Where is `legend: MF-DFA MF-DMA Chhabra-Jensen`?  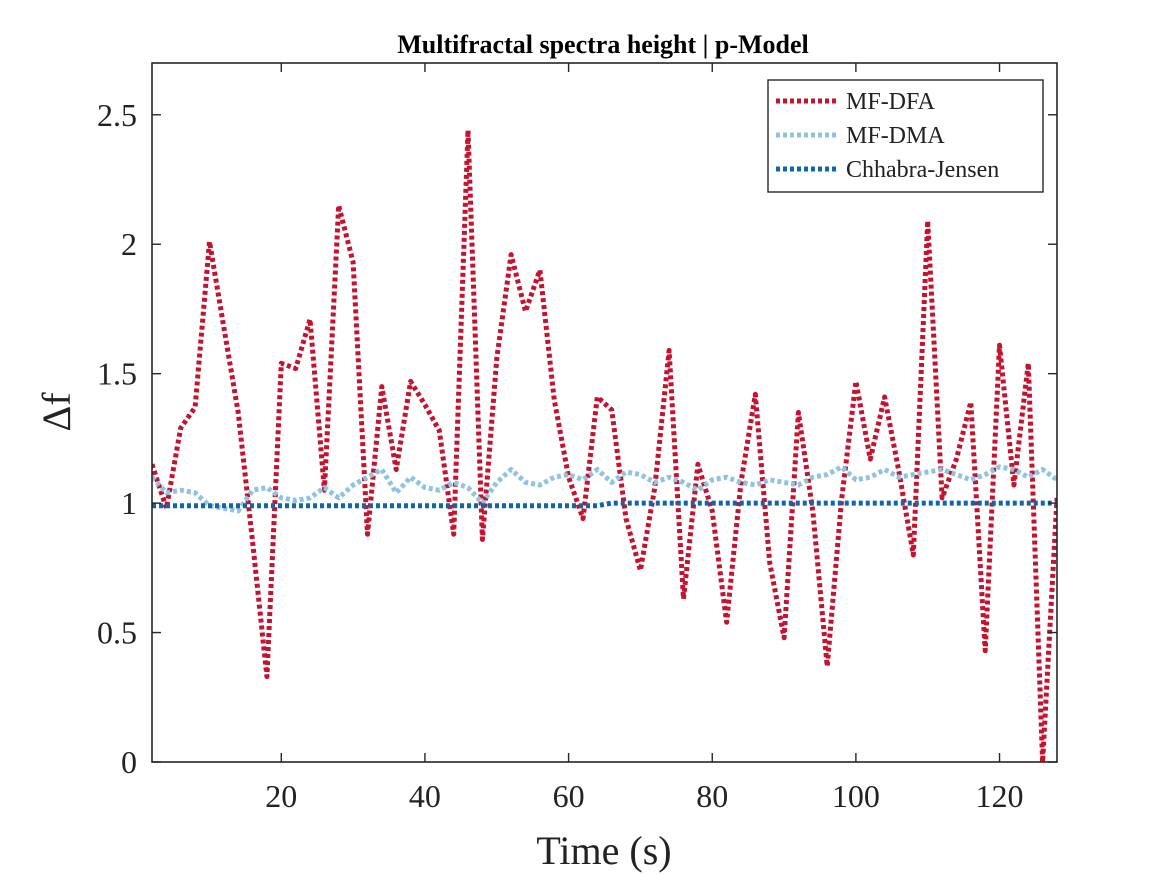 legend: MF-DFA MF-DMA Chhabra-Jensen is located at coordinates (905, 136).